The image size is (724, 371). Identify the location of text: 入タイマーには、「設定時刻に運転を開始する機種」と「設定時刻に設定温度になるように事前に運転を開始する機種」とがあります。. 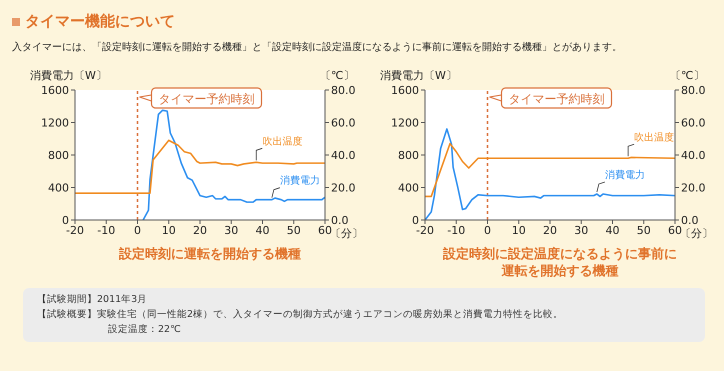
(317, 47).